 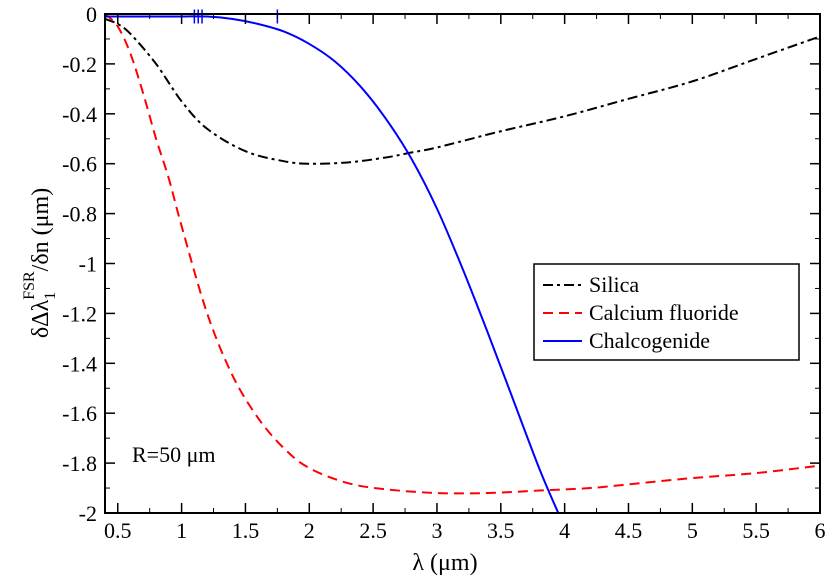 I want to click on annotation-radius: R=50 μm, so click(x=174, y=454).